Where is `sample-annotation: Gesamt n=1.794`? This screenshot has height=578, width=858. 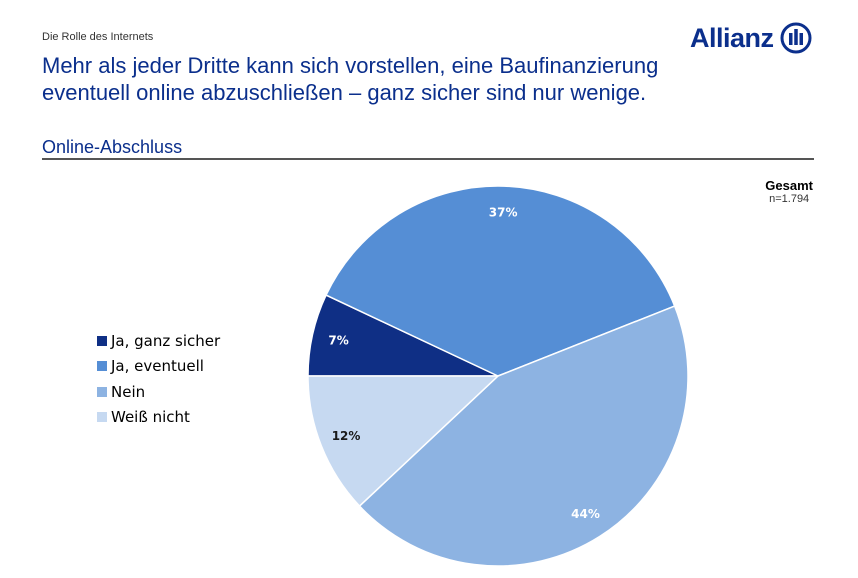 sample-annotation: Gesamt n=1.794 is located at coordinates (789, 191).